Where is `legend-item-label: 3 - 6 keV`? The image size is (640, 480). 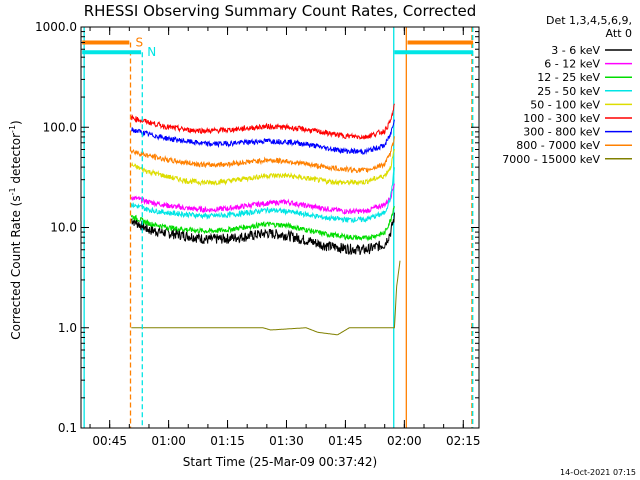
legend-item-label: 3 - 6 keV is located at coordinates (575, 50).